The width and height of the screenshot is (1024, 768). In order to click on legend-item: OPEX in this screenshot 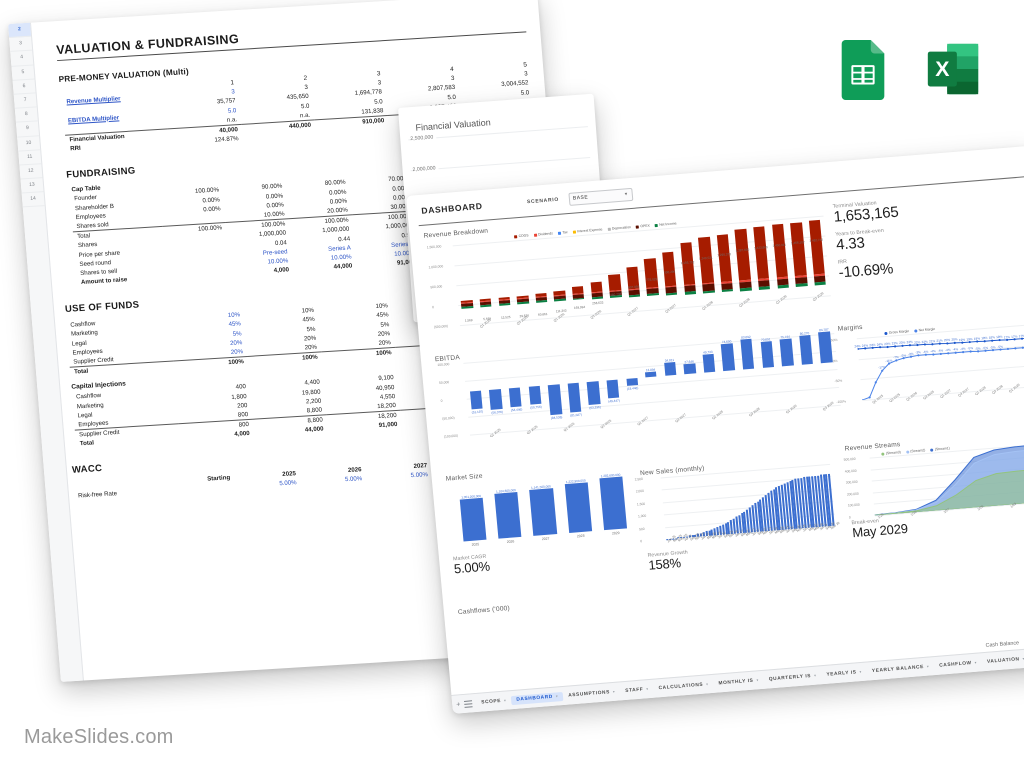, I will do `click(642, 226)`.